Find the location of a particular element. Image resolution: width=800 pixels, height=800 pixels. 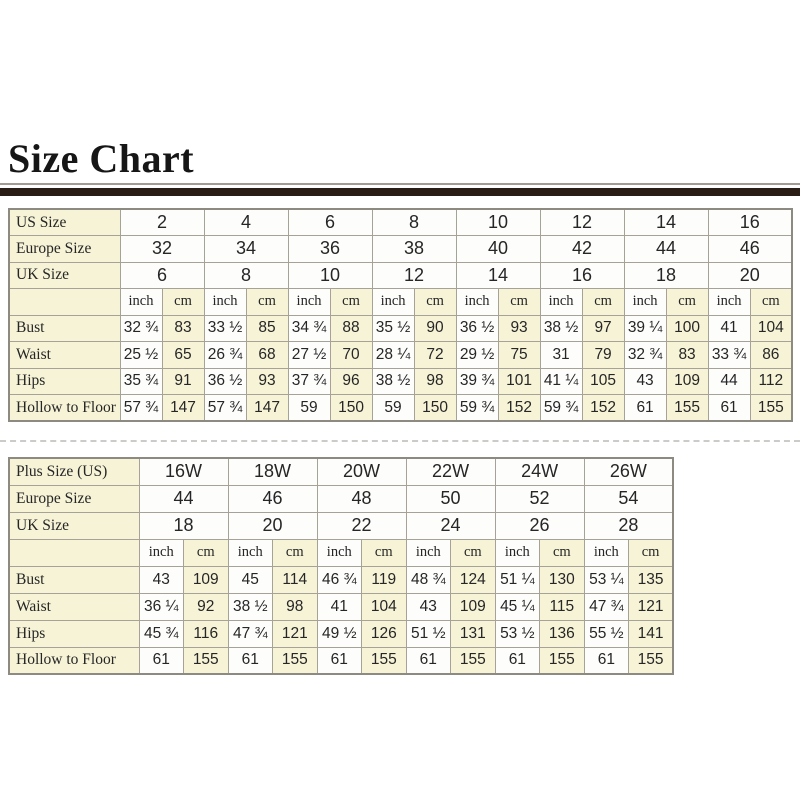

standard-size-cell: 44 is located at coordinates (666, 249).